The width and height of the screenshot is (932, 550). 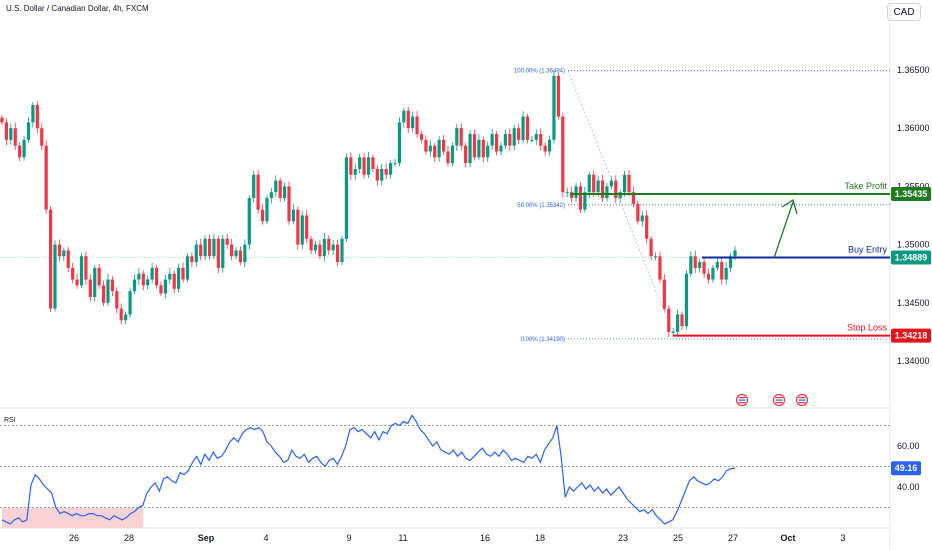 What do you see at coordinates (868, 250) in the screenshot?
I see `buy-entry-label: Buy Entry` at bounding box center [868, 250].